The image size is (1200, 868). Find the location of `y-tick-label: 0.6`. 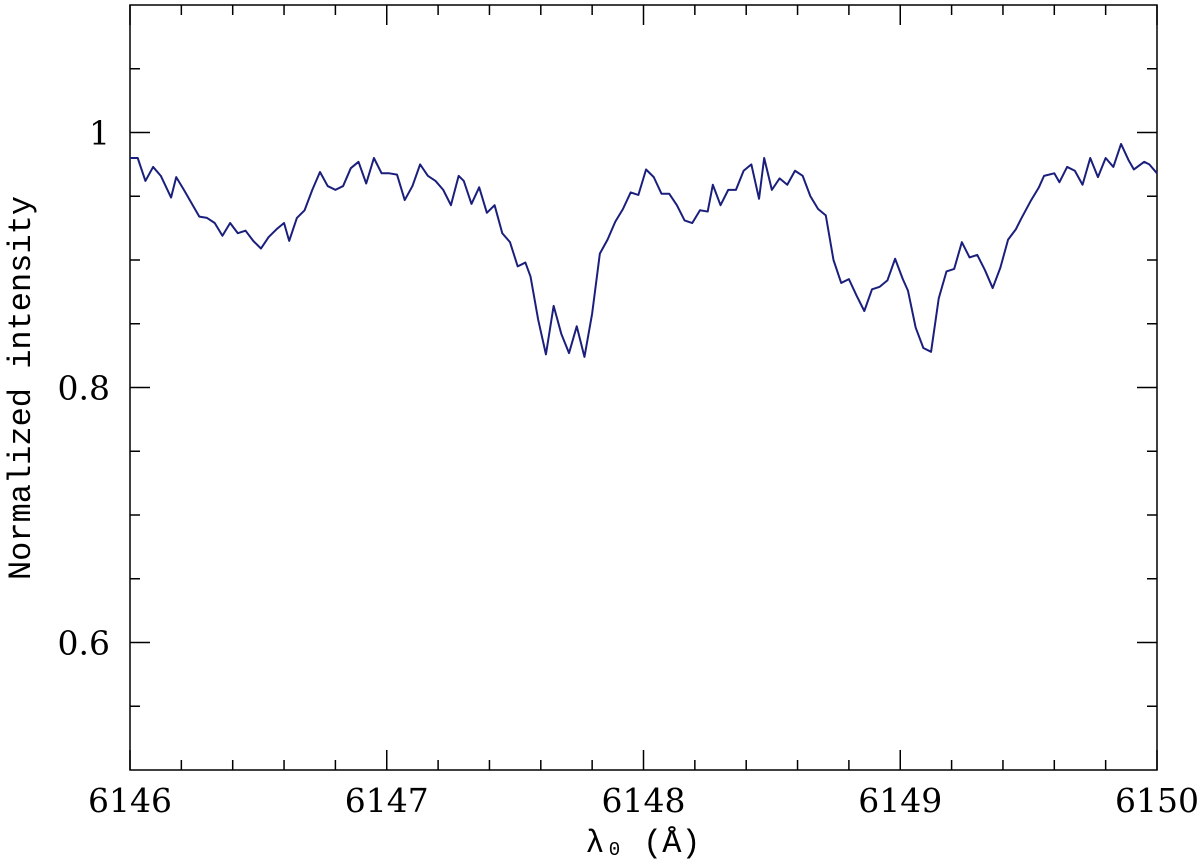

y-tick-label: 0.6 is located at coordinates (84, 643).